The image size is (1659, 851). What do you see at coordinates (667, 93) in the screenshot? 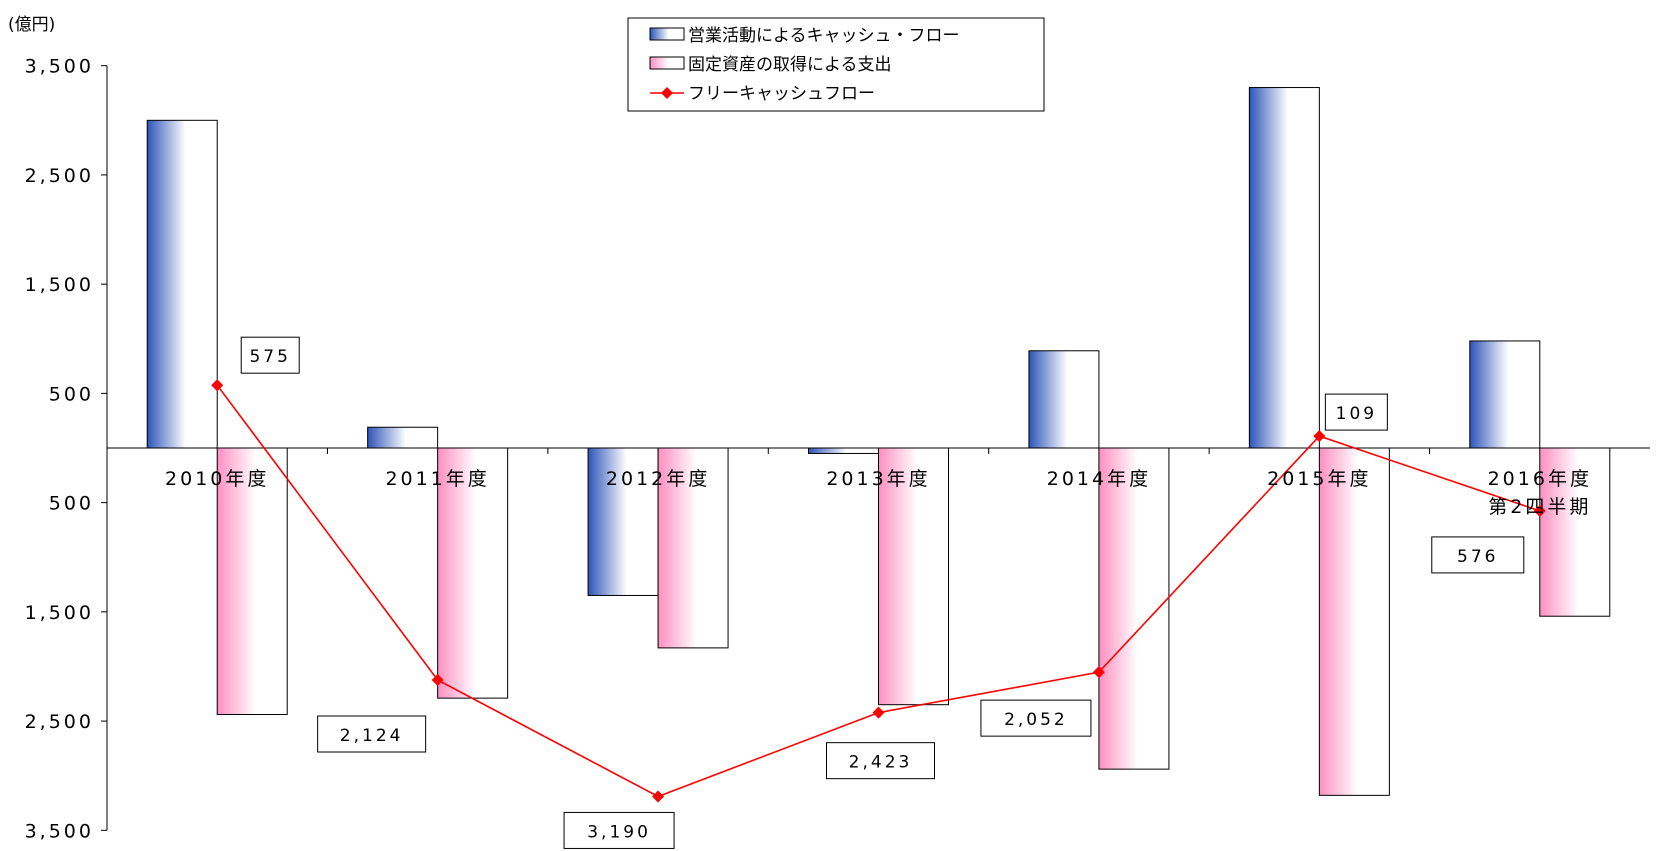
I see `legend-swatch-fcf-marker` at bounding box center [667, 93].